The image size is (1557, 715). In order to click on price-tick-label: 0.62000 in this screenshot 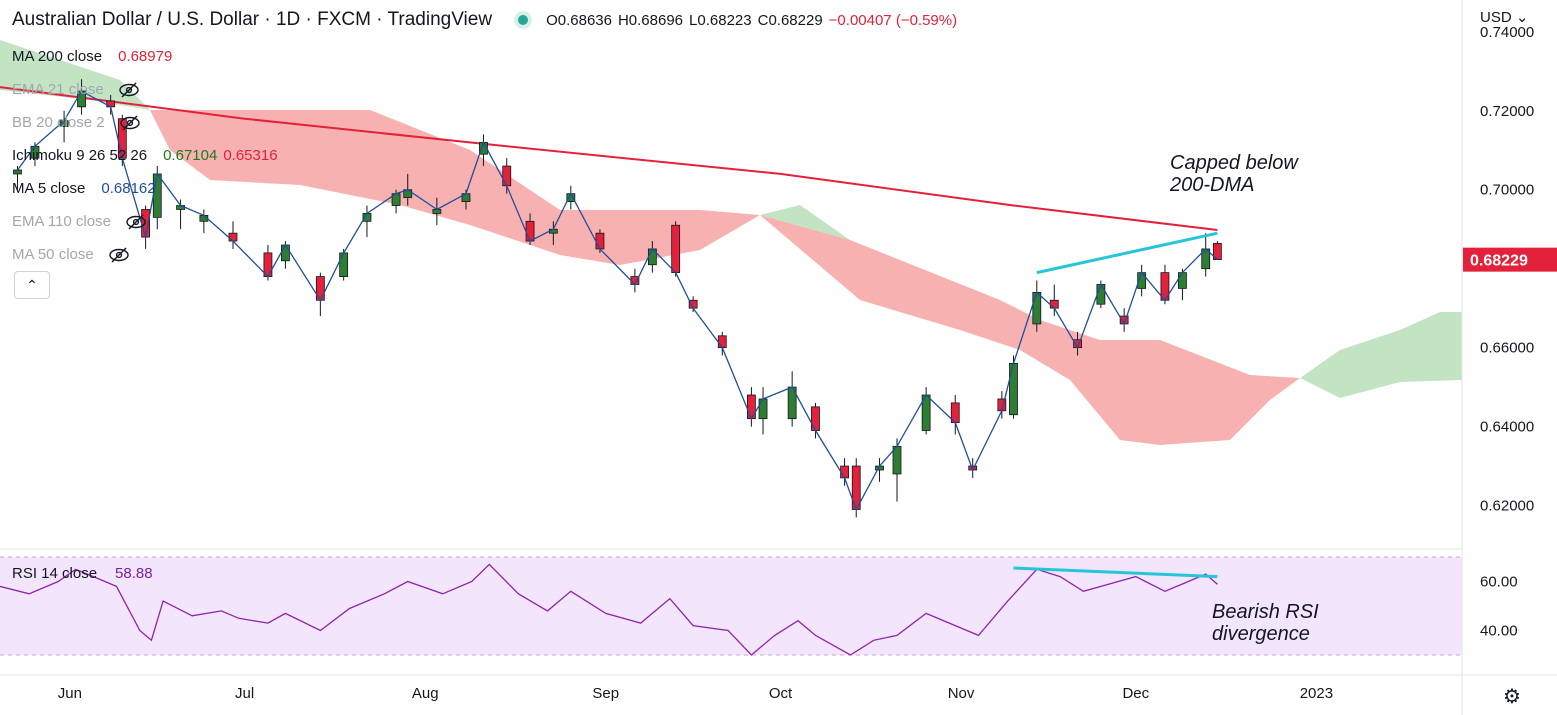, I will do `click(1507, 506)`.